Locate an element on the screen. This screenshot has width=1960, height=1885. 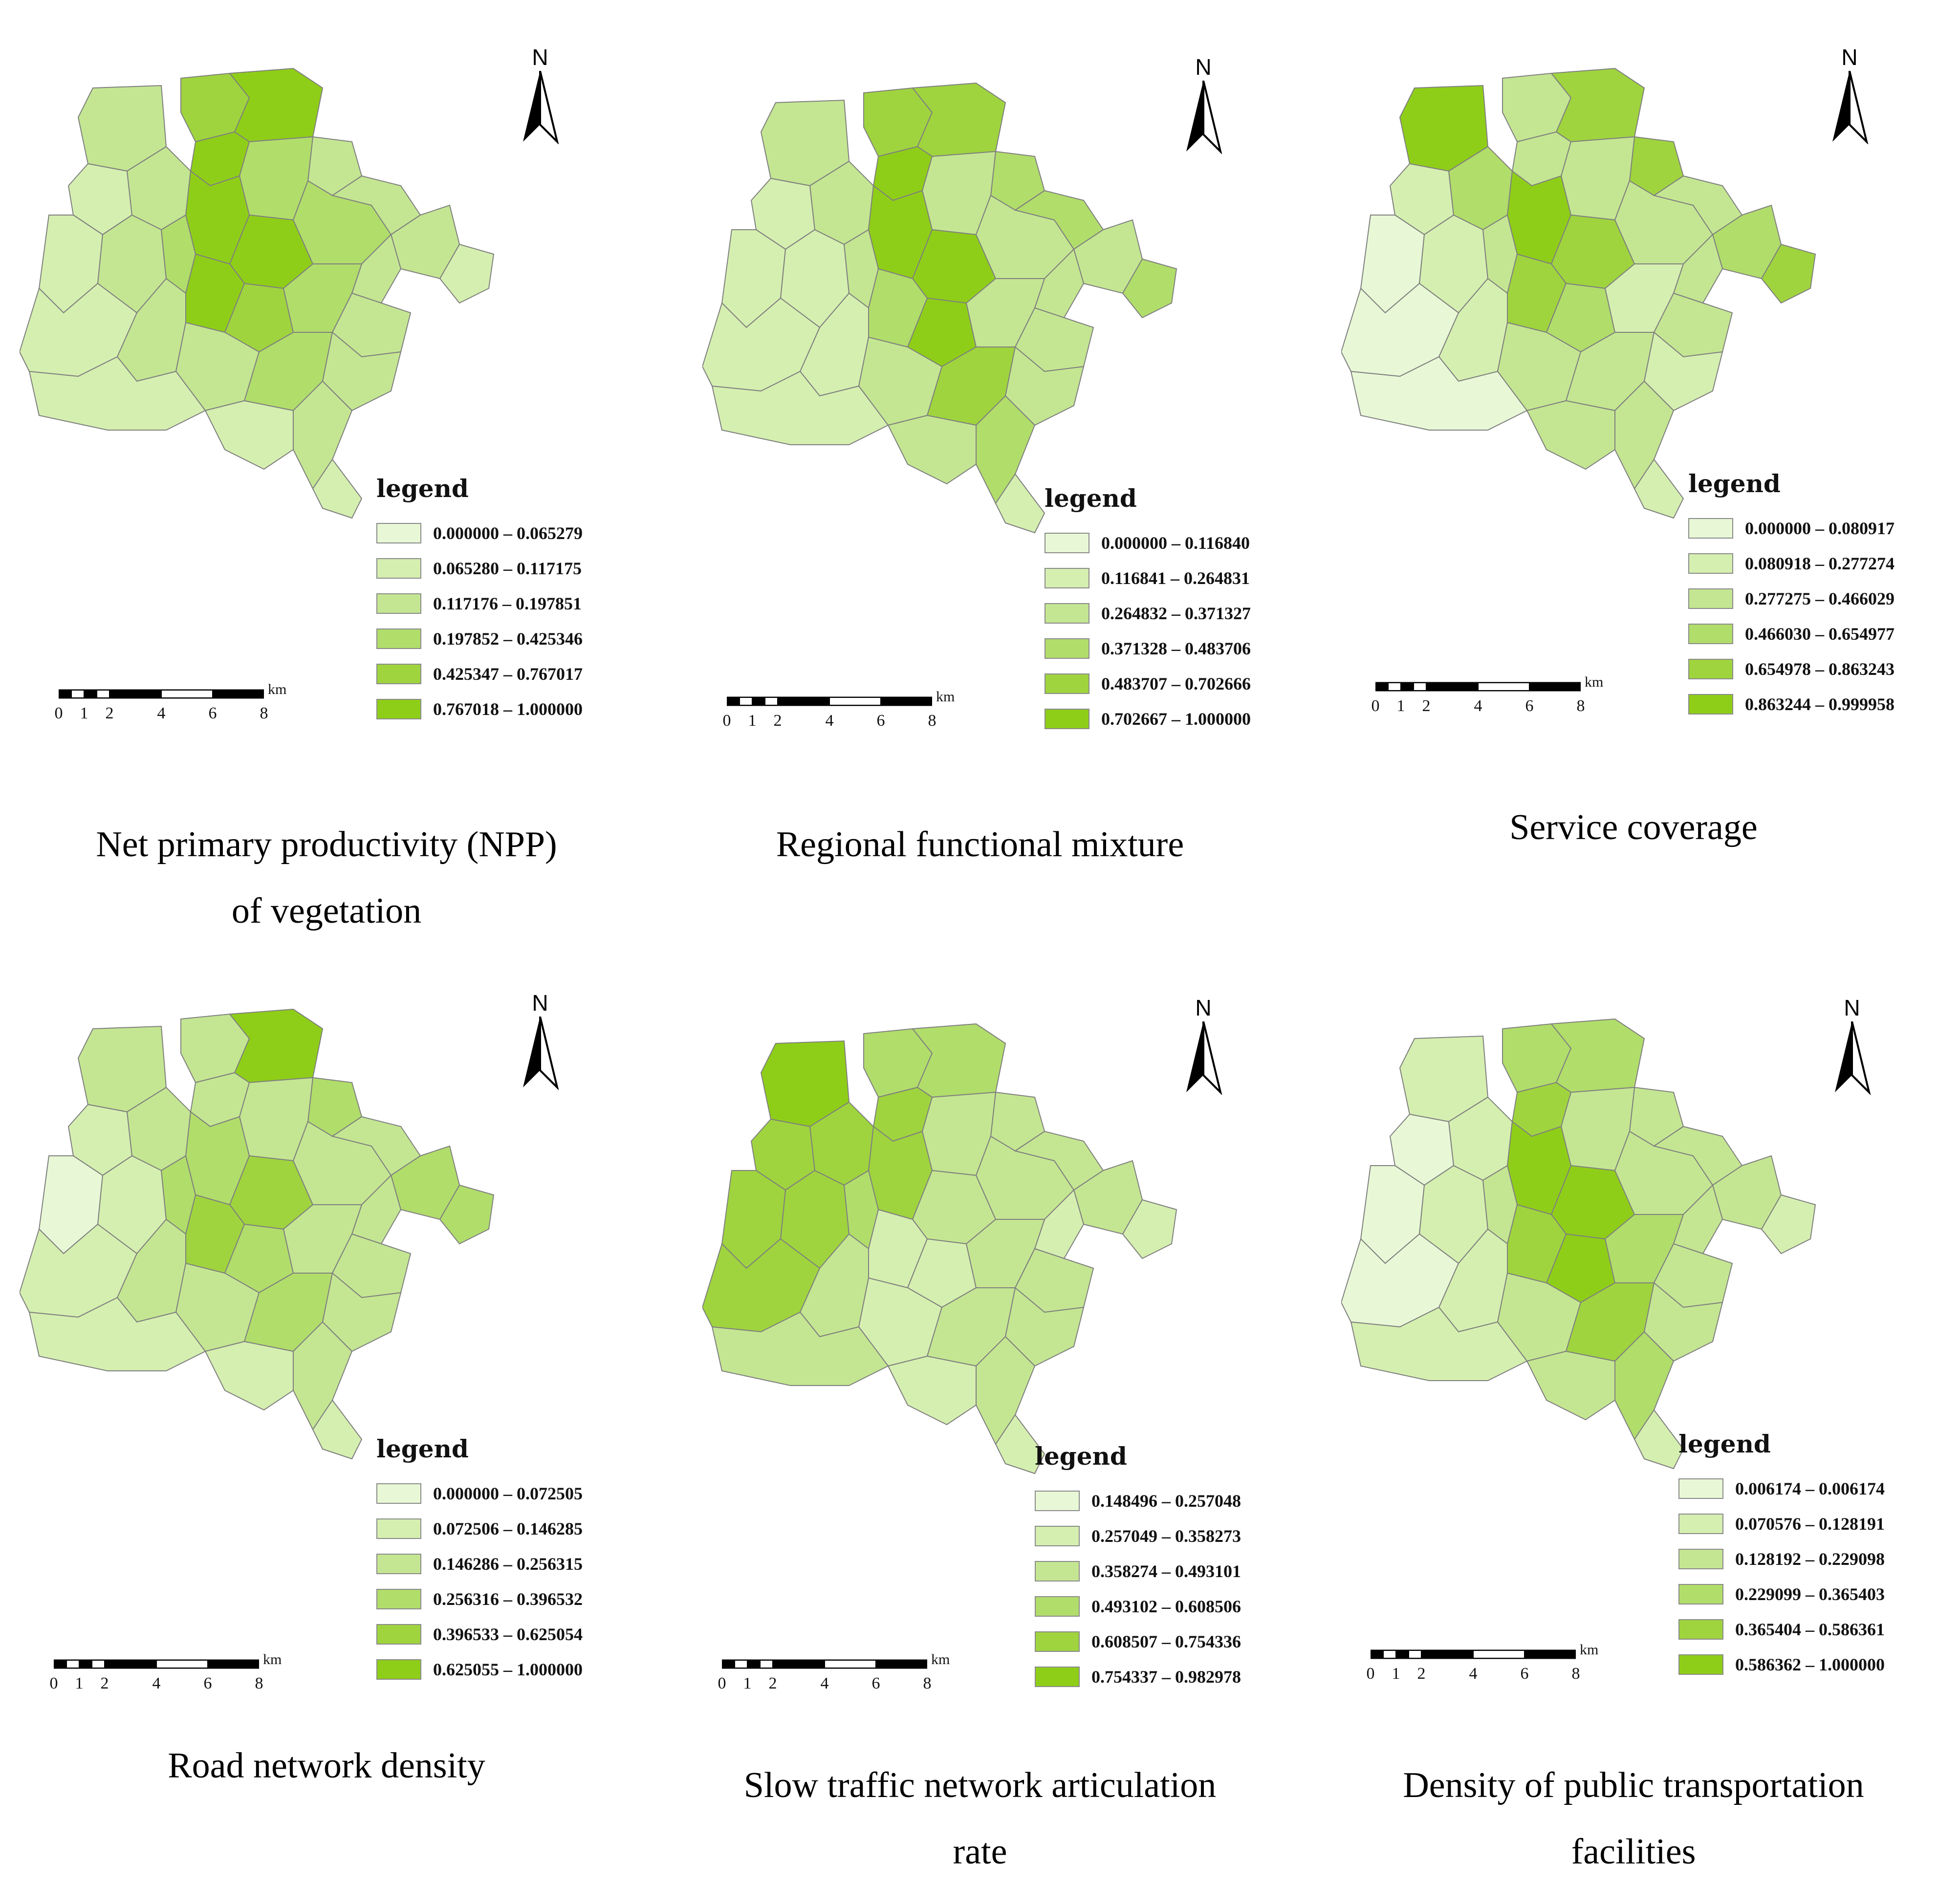
legend-item: 0.000000 – 0.116840 is located at coordinates (1148, 543).